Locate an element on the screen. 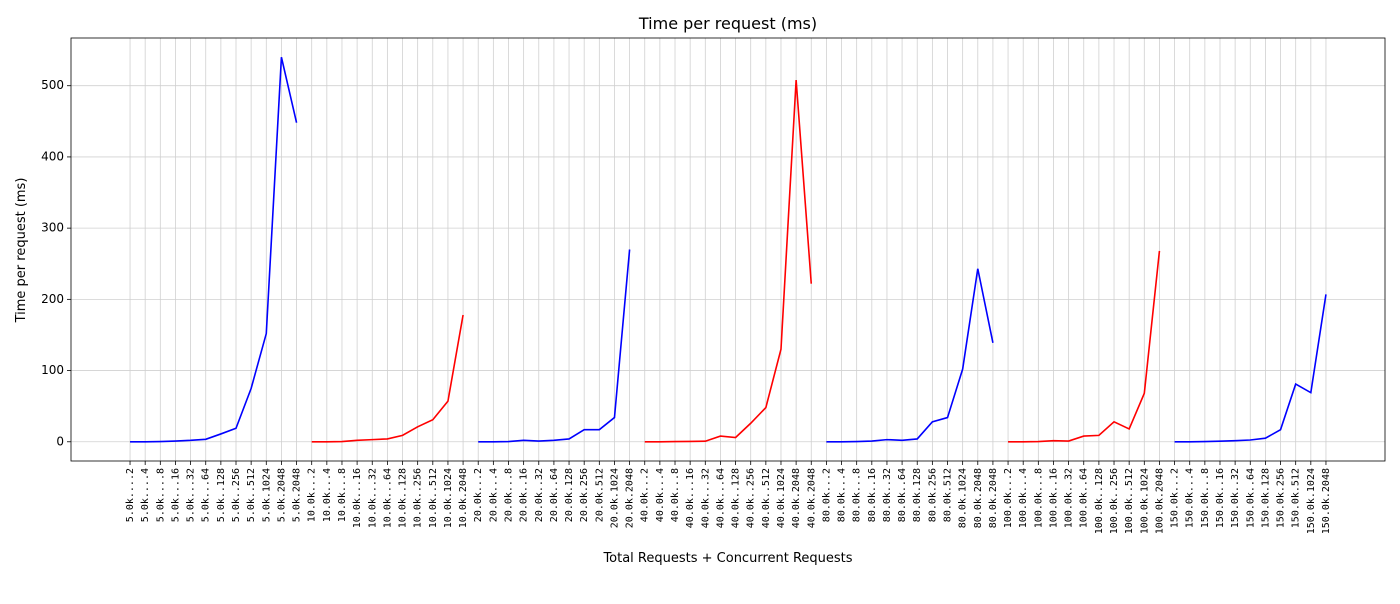  x-tick-label: 10.0k...4 is located at coordinates (327, 495).